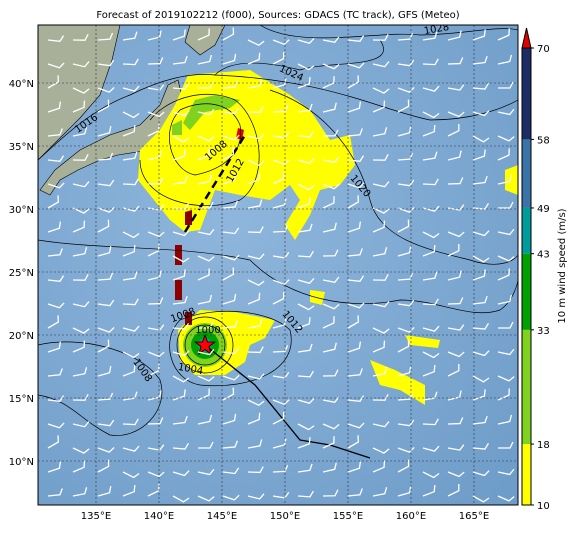  I want to click on colorbar-tick-label: 43, so click(543, 255).